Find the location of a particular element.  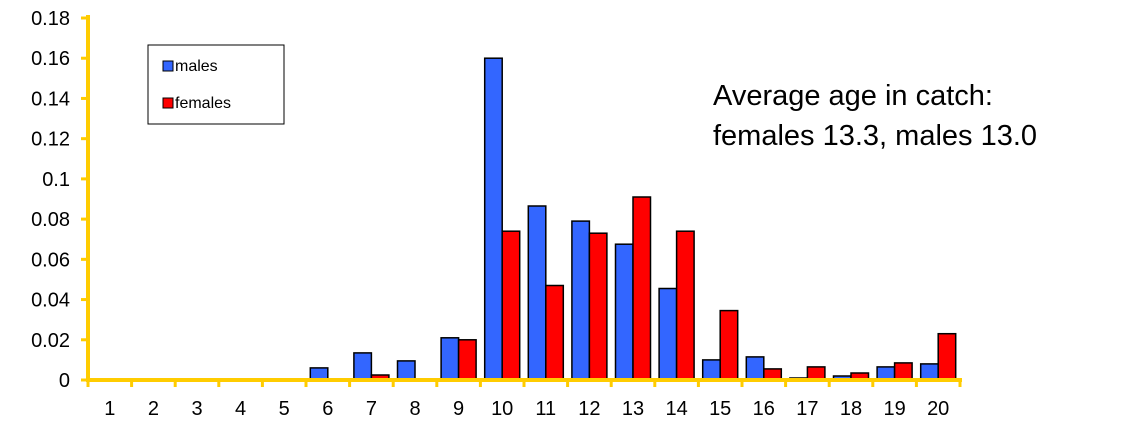

y-tick-labels: 0 0.02 0.04 0.06 0.08 0.1 0.12 0.14 0.16 0.18 is located at coordinates (50, 200).